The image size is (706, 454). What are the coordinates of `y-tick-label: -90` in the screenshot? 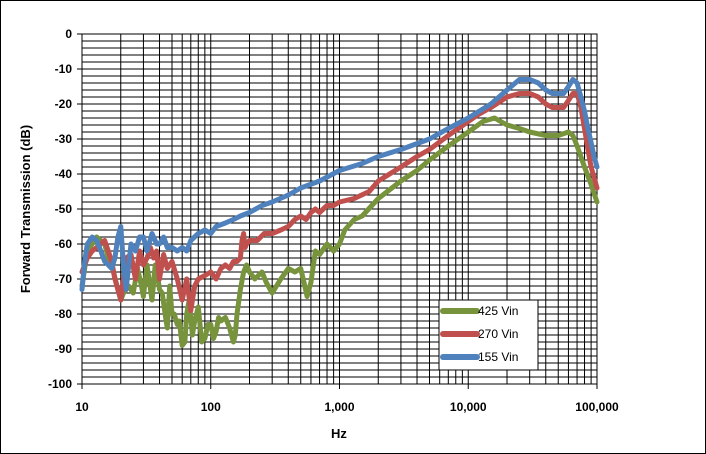 It's located at (64, 349).